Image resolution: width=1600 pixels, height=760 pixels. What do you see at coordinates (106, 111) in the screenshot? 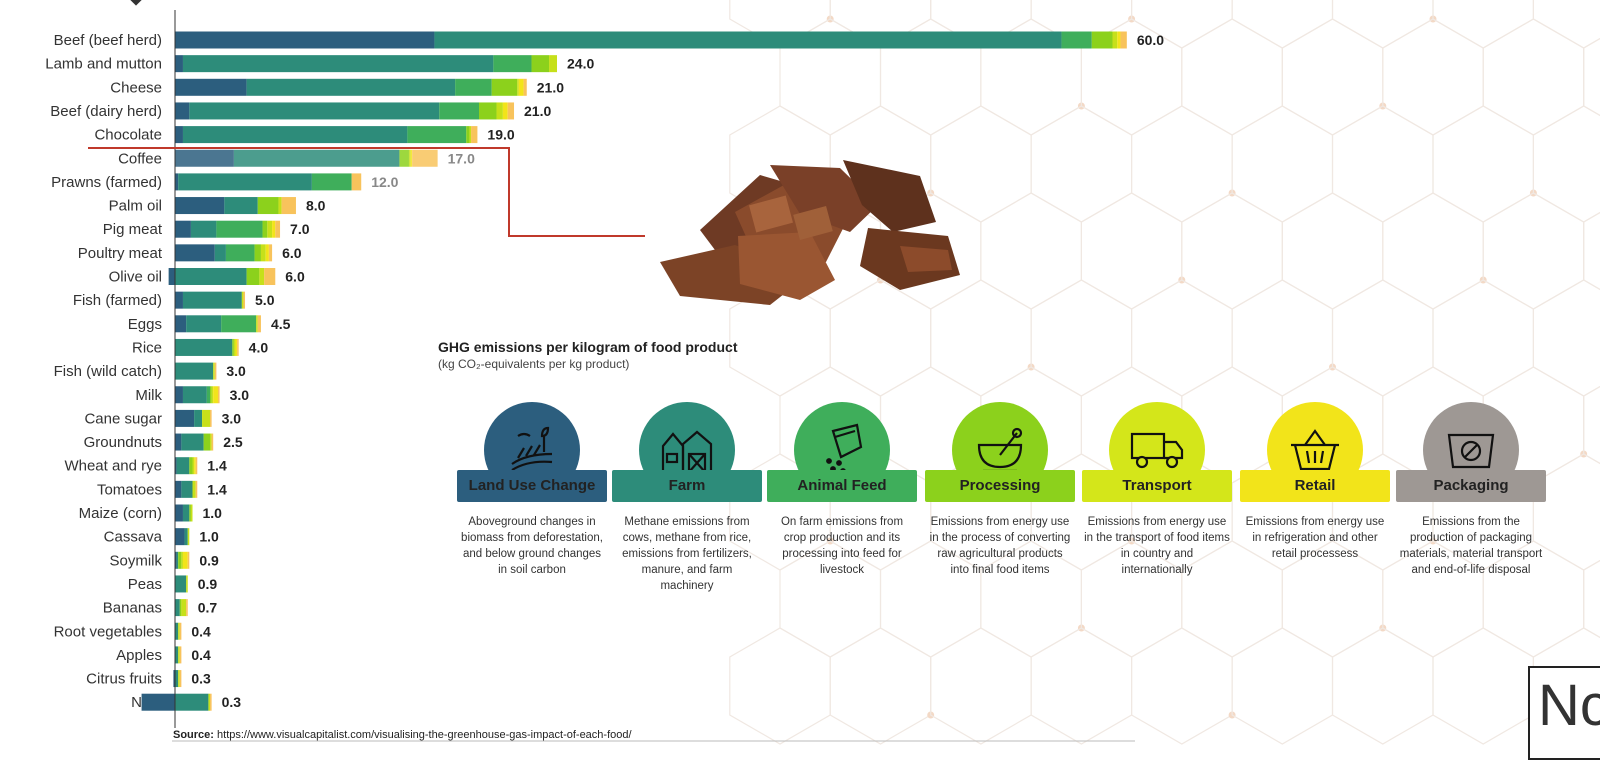
I see `category-label-beef-dairy-herd: Beef (dairy herd)` at bounding box center [106, 111].